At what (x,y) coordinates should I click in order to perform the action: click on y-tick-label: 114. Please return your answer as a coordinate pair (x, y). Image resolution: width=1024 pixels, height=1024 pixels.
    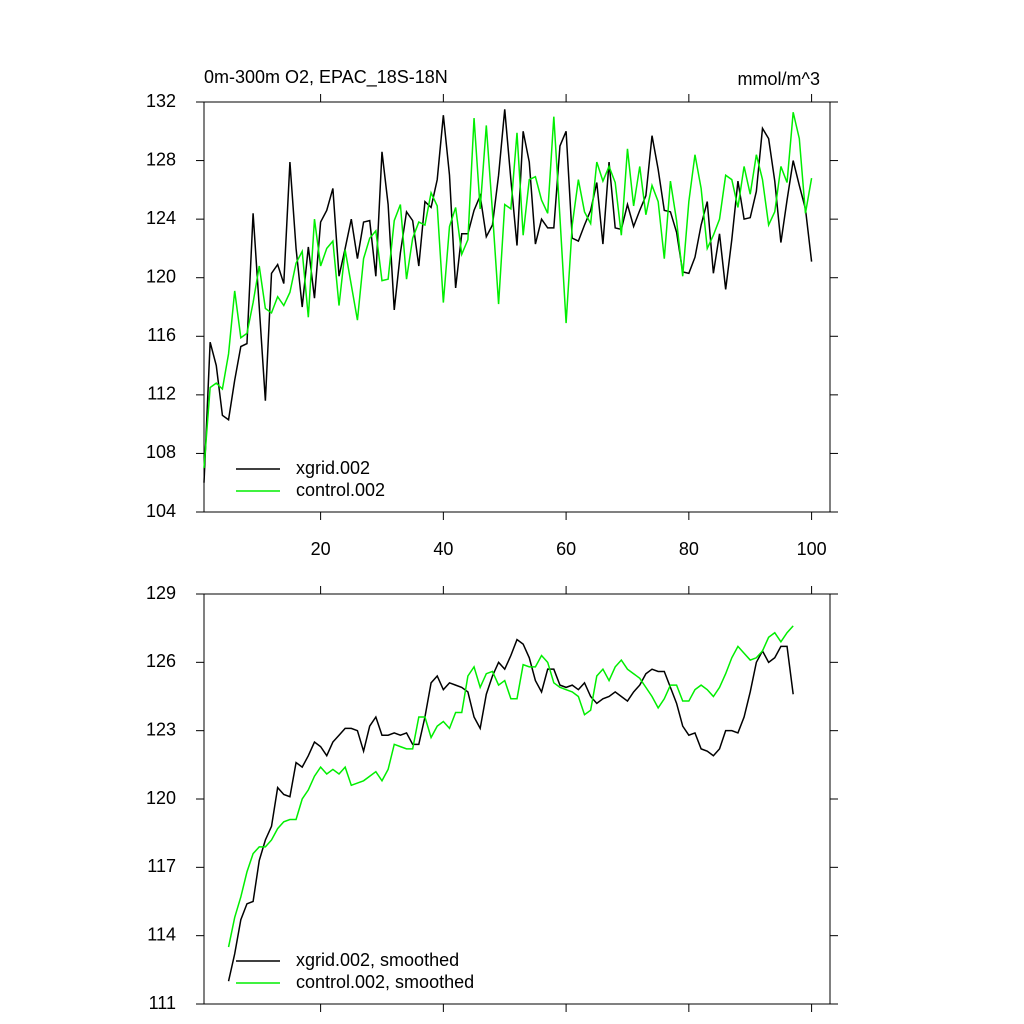
    Looking at the image, I should click on (161, 934).